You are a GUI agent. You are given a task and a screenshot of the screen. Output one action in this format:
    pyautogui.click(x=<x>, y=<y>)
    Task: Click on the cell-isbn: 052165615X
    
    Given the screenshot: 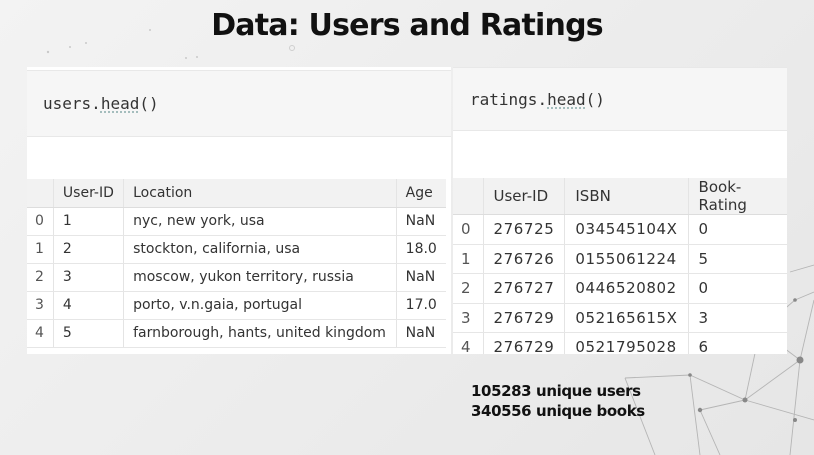 What is the action you would take?
    pyautogui.click(x=626, y=318)
    